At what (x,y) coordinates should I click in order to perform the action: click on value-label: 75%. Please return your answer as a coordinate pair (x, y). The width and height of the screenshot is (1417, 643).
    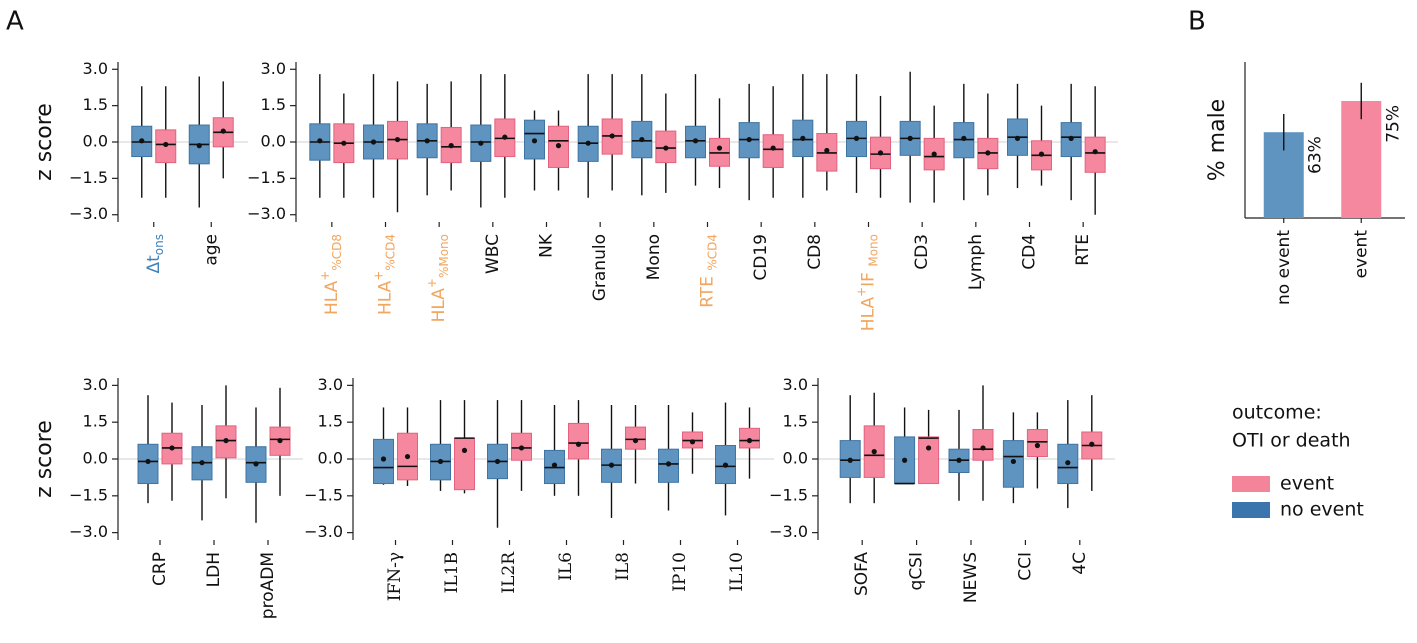
    Looking at the image, I should click on (1393, 124).